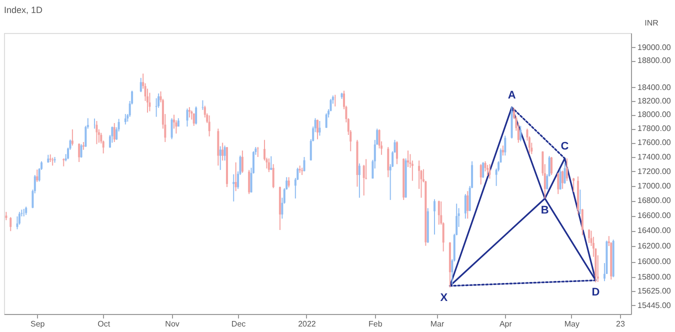 The image size is (675, 332). Describe the element at coordinates (104, 324) in the screenshot. I see `x-tick-label: Oct` at that location.